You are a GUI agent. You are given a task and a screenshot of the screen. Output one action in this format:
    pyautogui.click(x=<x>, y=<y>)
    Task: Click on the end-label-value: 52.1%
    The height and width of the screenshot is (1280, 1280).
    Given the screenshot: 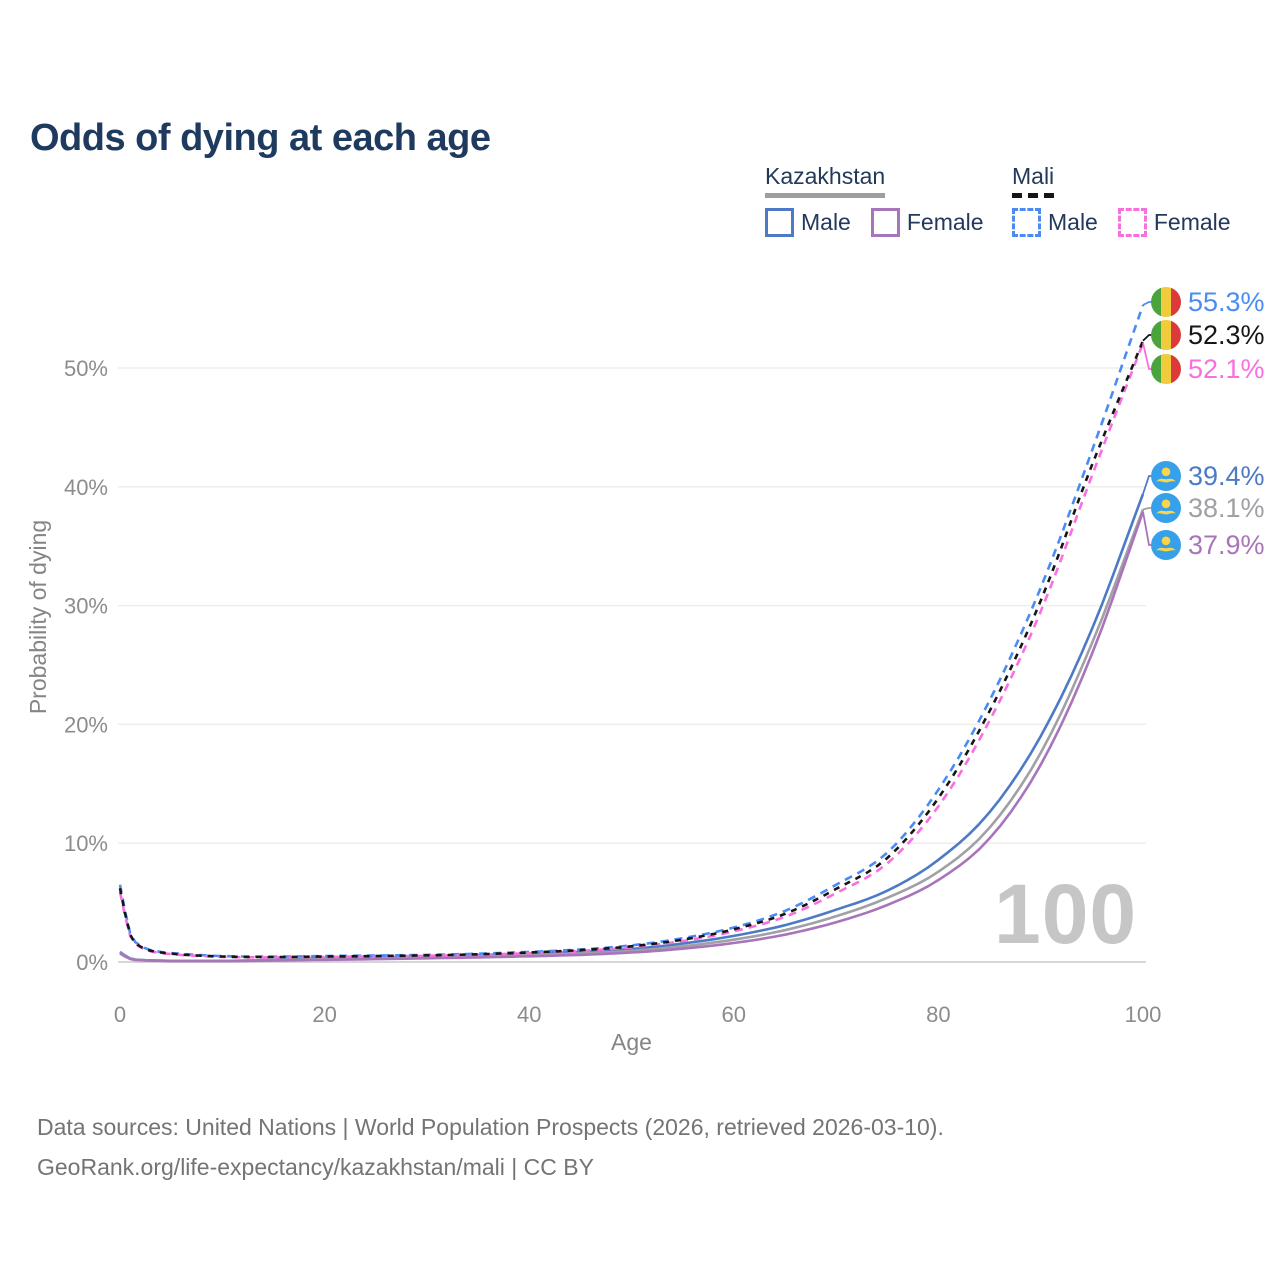 What is the action you would take?
    pyautogui.click(x=1226, y=368)
    